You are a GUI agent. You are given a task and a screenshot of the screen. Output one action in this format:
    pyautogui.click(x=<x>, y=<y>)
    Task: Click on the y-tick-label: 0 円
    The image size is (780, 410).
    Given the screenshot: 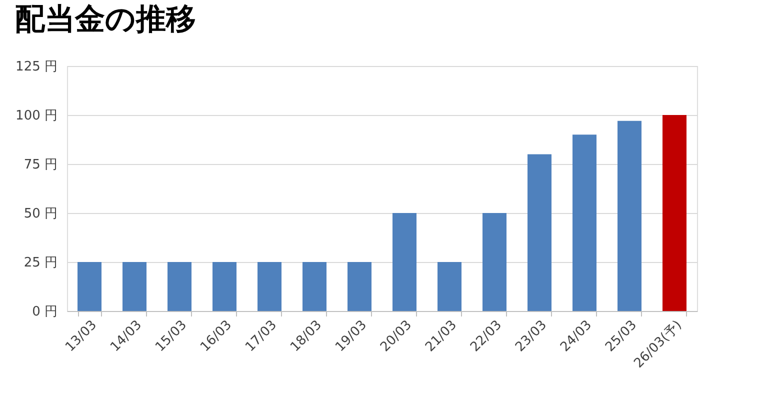 What is the action you would take?
    pyautogui.click(x=45, y=312)
    